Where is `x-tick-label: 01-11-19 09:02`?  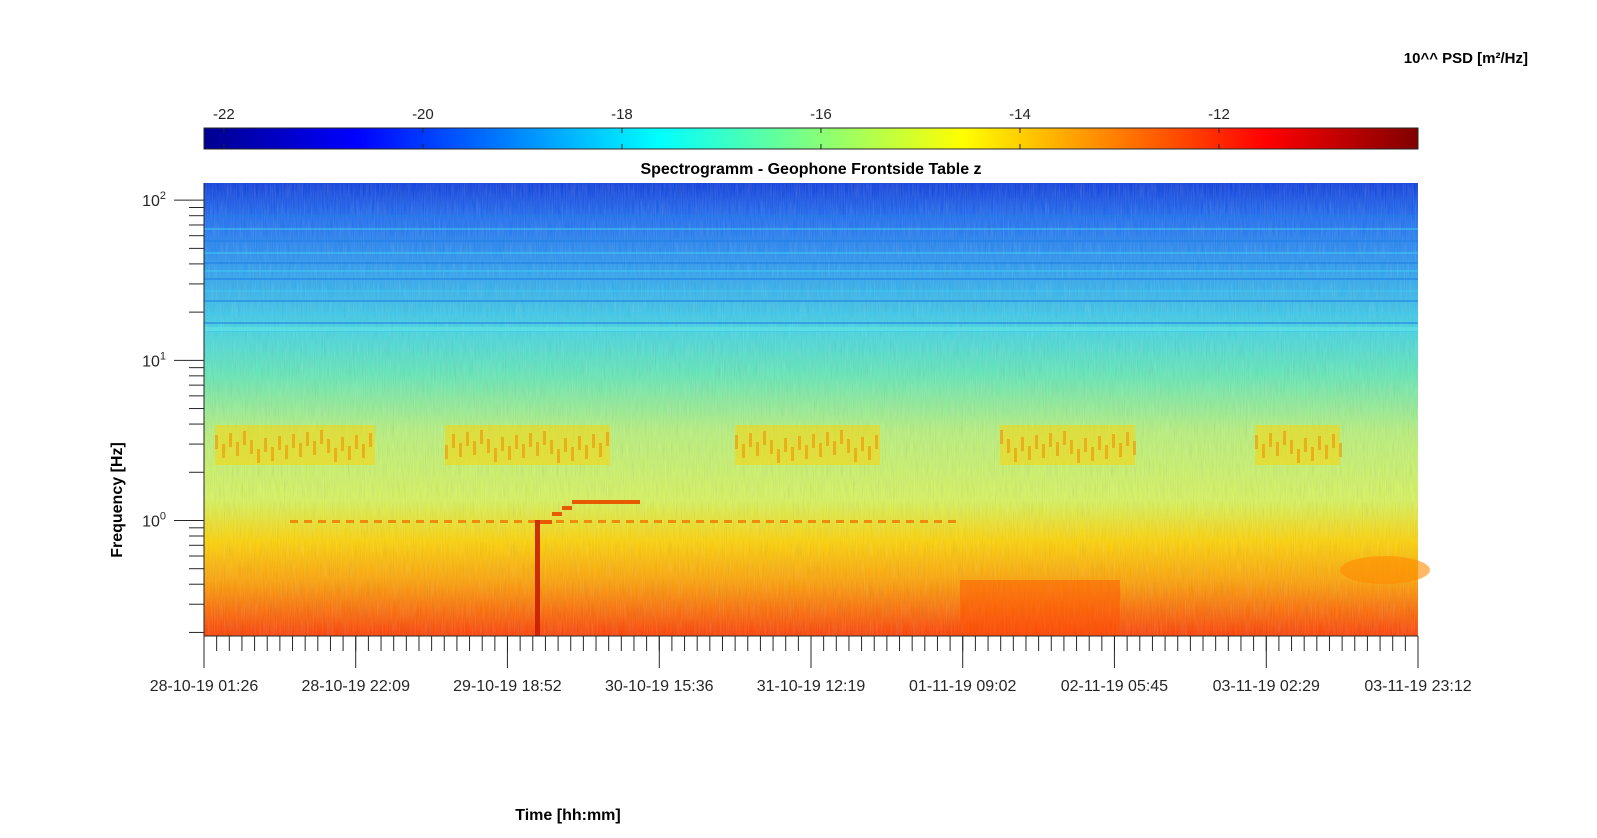
x-tick-label: 01-11-19 09:02 is located at coordinates (962, 686).